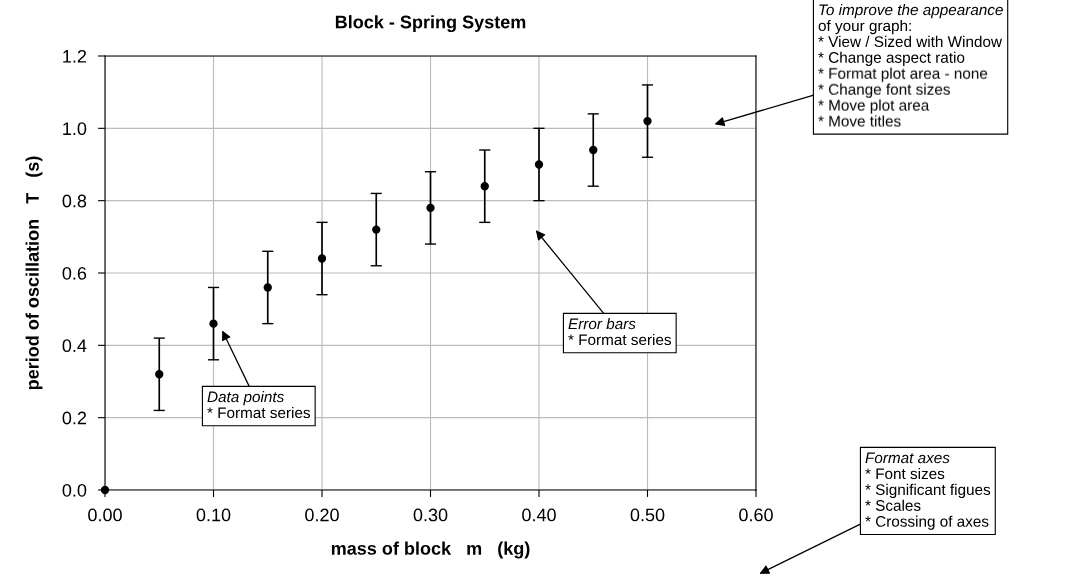  I want to click on y-tick-label: 1.2, so click(75, 56).